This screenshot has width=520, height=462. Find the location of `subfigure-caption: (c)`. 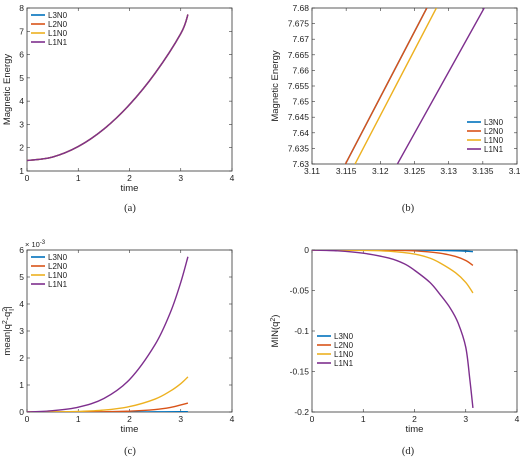

subfigure-caption: (c) is located at coordinates (130, 451).